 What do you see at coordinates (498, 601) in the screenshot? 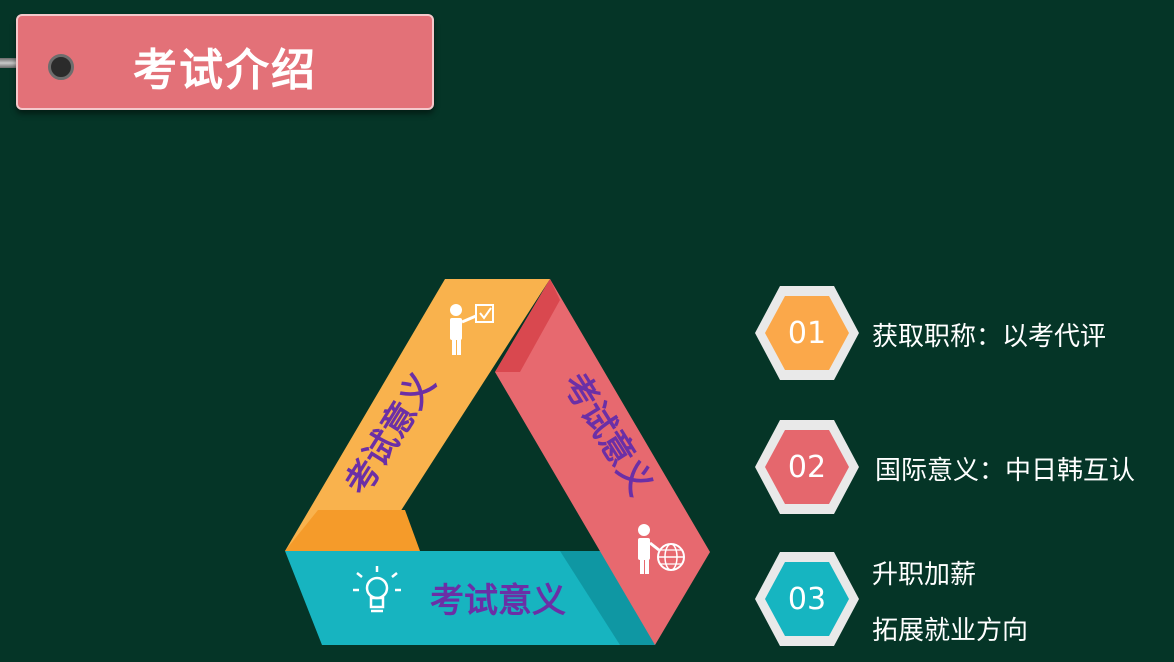
I see `triangle-bottom-label: 考试意义` at bounding box center [498, 601].